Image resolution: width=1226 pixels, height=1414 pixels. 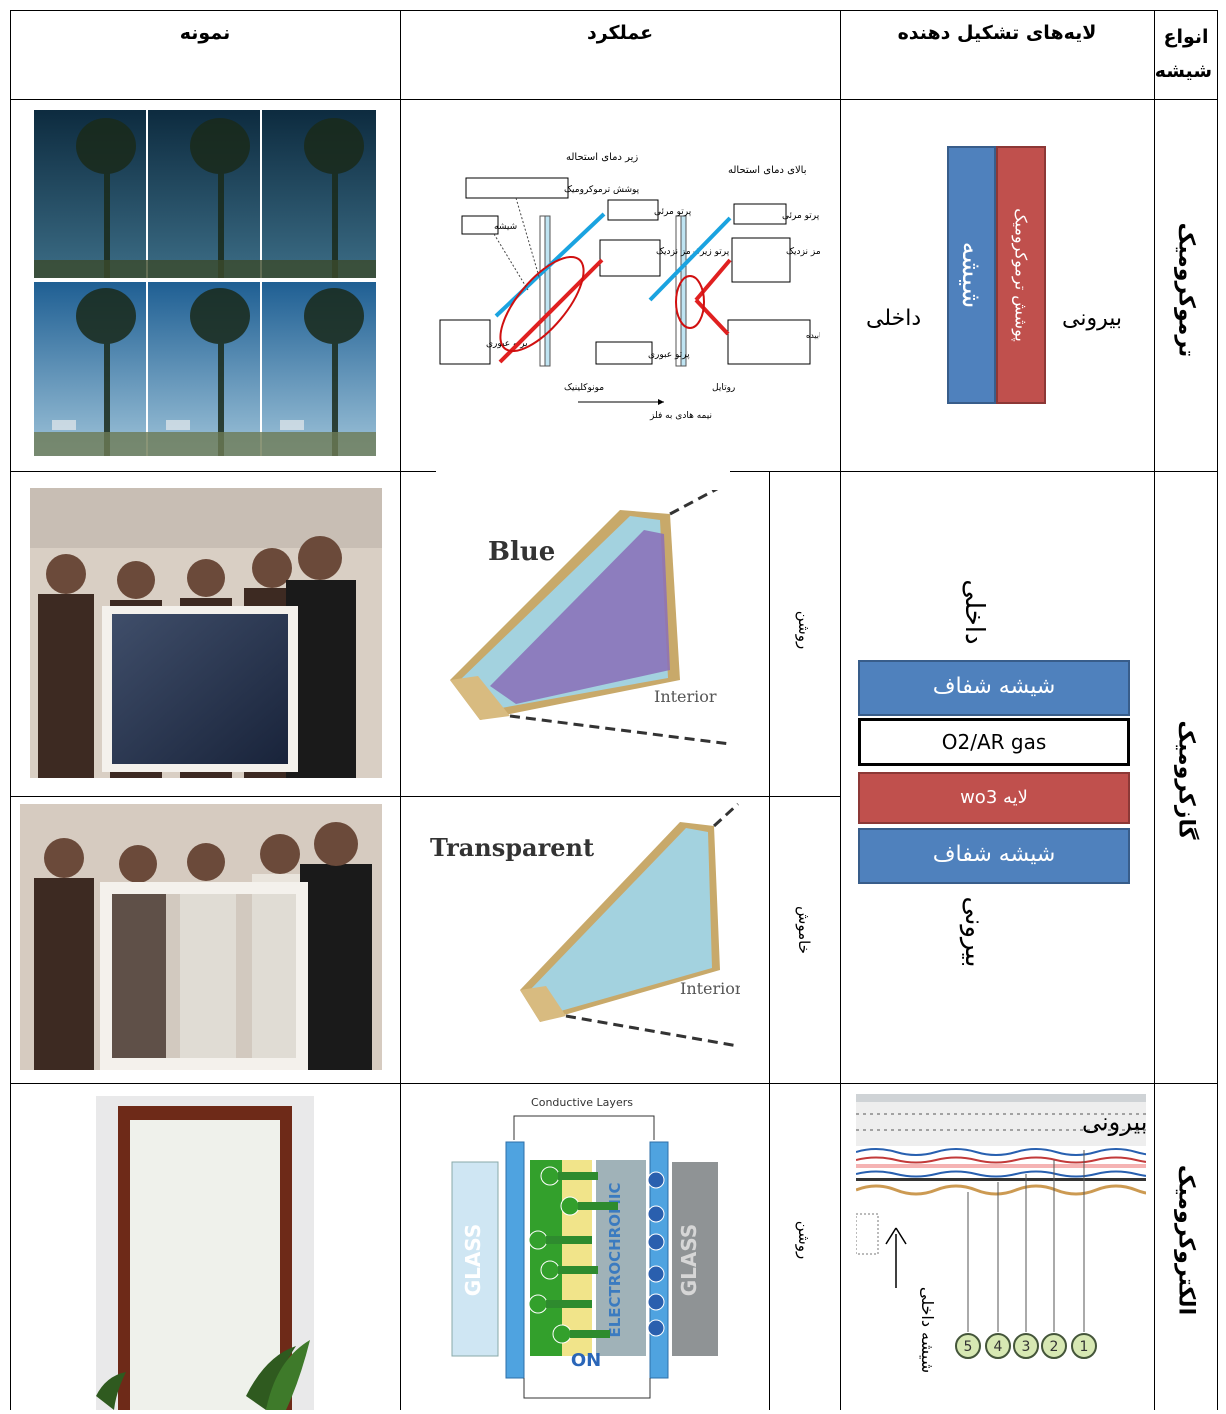 I want to click on glass-layer-label: شیشه, so click(x=971, y=275).